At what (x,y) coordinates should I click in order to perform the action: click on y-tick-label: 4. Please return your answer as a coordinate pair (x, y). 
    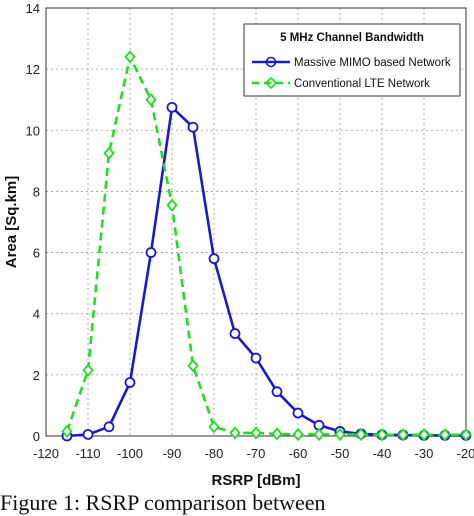
    Looking at the image, I should click on (36, 314).